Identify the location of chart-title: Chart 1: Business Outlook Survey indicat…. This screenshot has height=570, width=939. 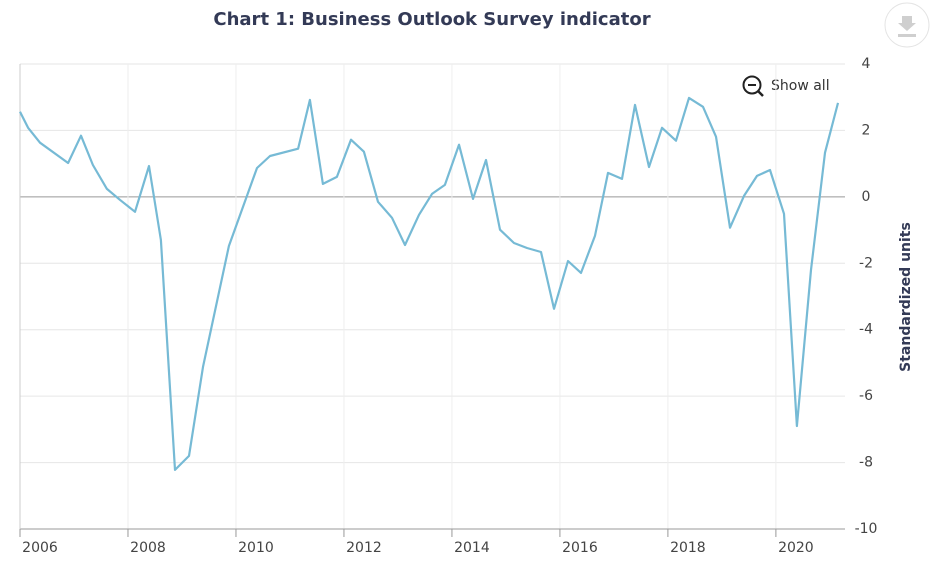
(431, 19).